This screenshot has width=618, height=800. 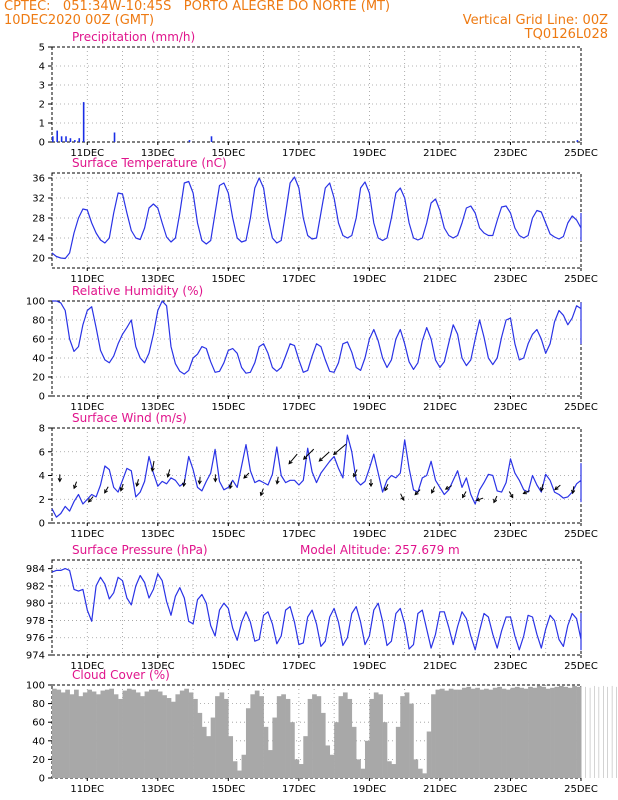 I want to click on x-tick-label: 19DEC, so click(x=370, y=407).